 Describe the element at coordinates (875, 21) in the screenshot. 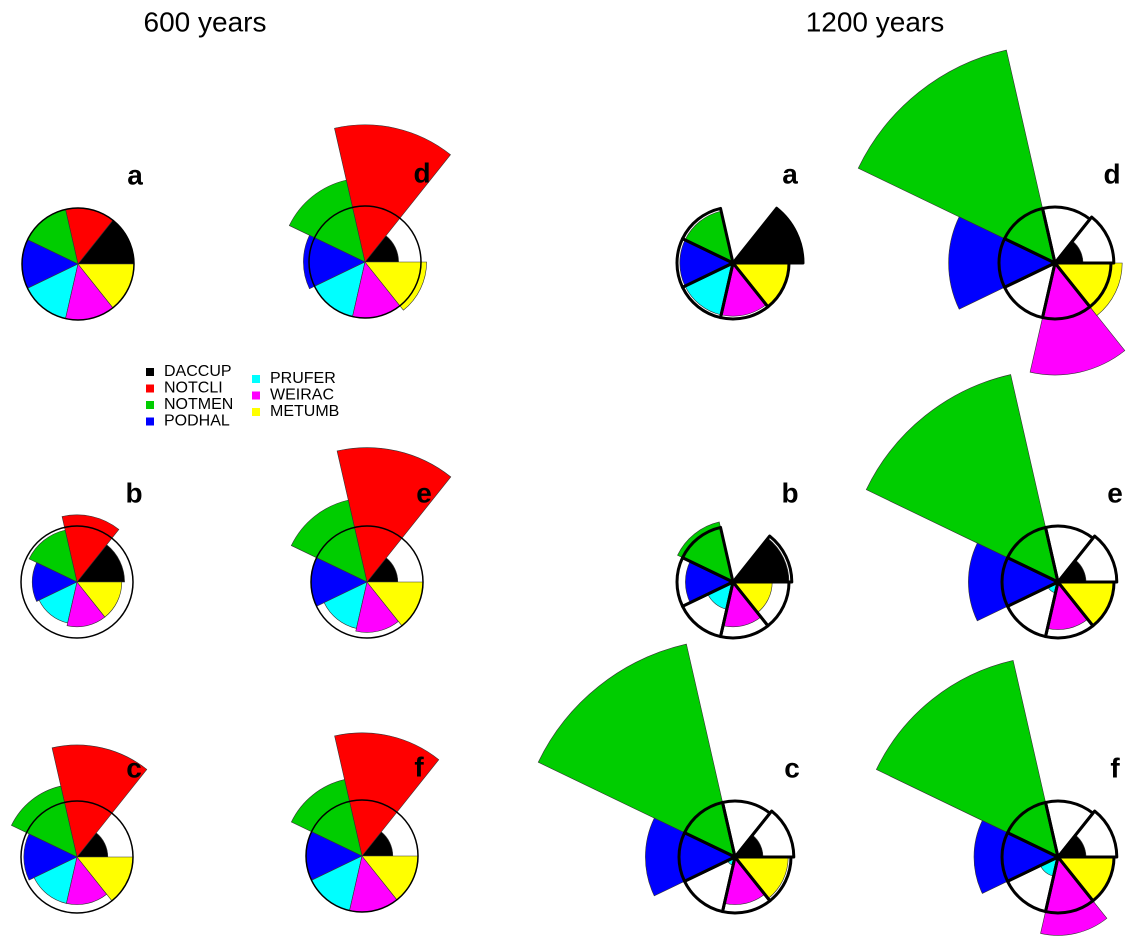

I see `group-title: 1200 years` at that location.